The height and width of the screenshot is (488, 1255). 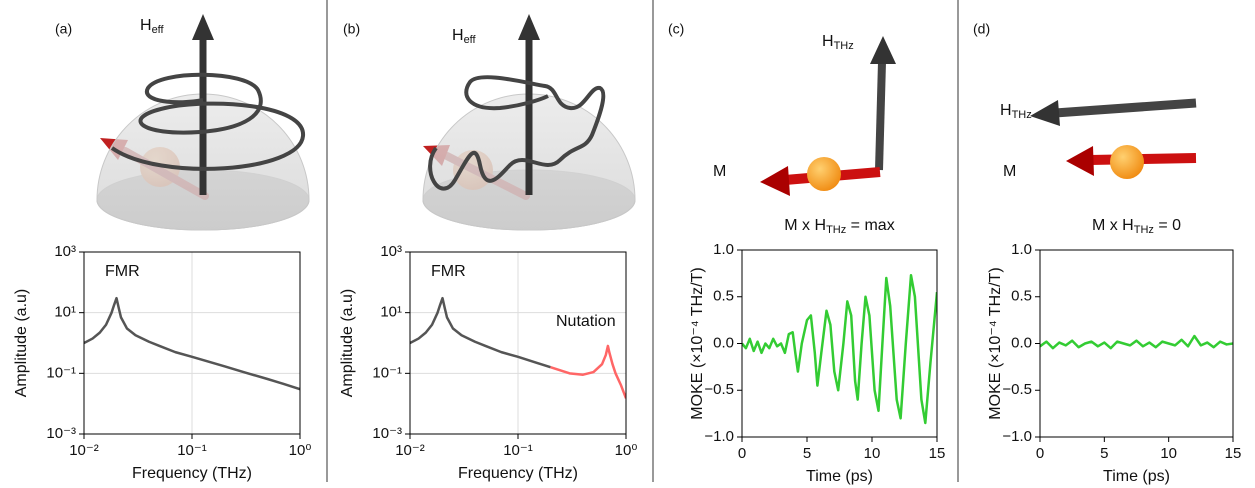 I want to click on panel-label: (b), so click(x=351, y=29).